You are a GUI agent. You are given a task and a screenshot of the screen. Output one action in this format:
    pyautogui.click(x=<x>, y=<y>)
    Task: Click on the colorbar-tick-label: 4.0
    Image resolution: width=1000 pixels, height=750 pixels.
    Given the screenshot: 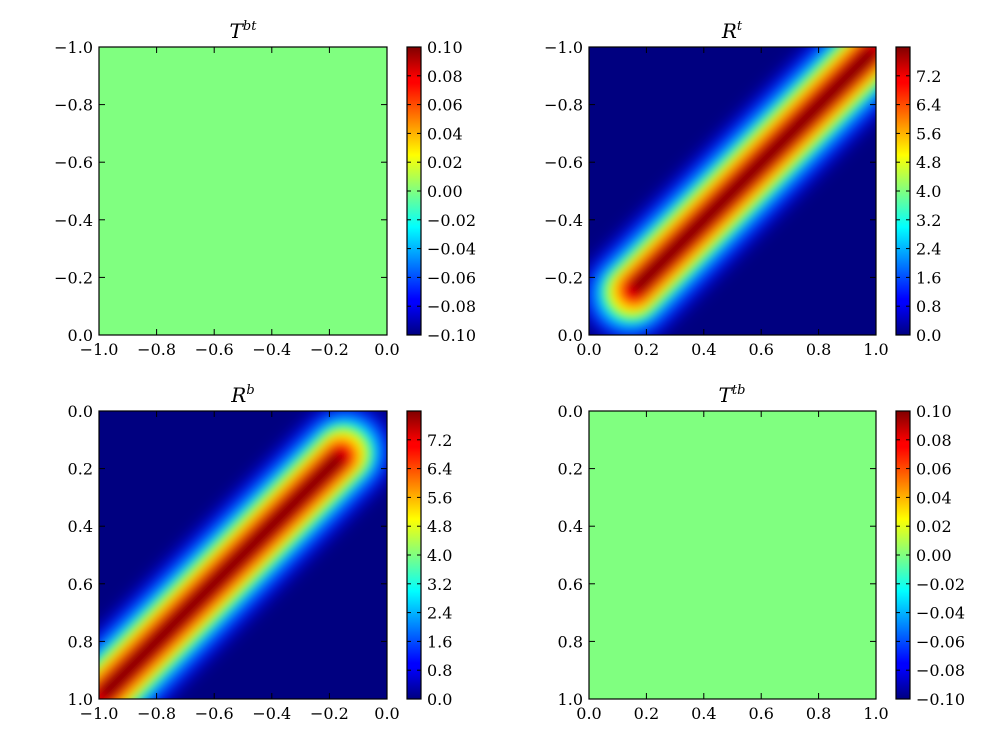 What is the action you would take?
    pyautogui.click(x=928, y=191)
    